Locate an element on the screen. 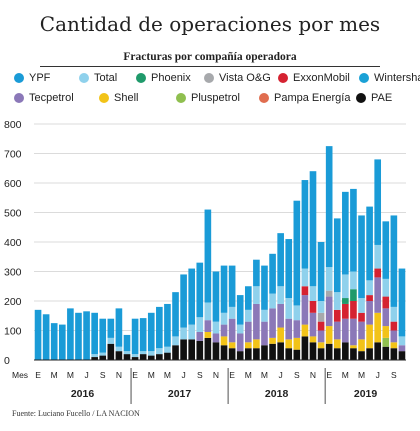  legend-label: PAE is located at coordinates (382, 98).